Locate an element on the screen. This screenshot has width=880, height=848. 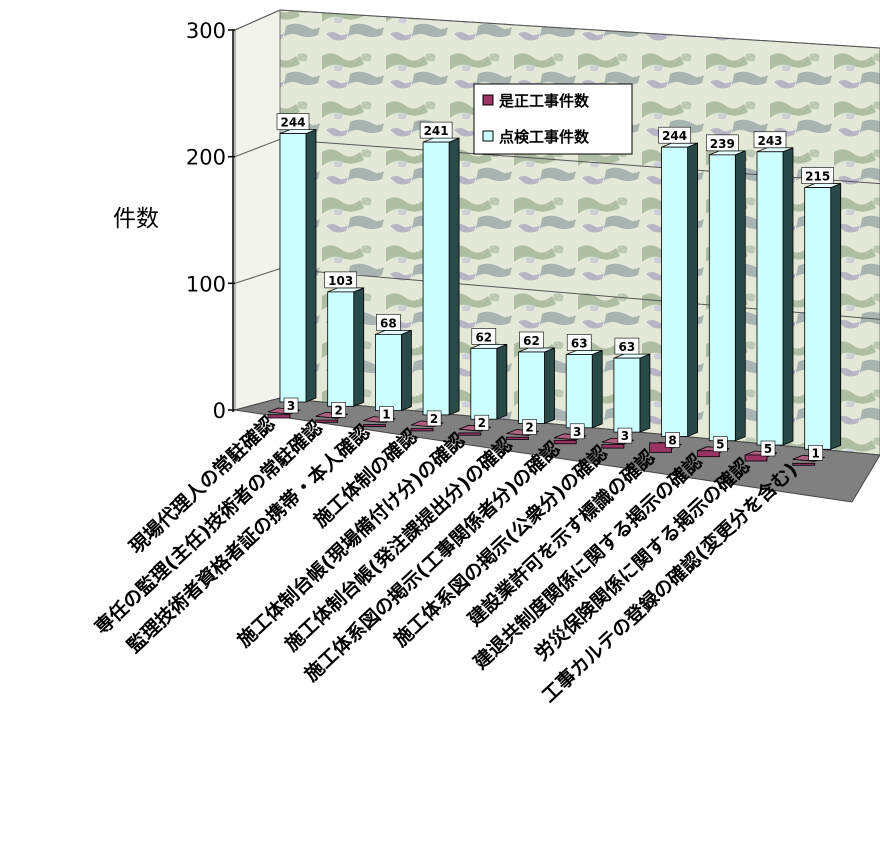
legend-swatch-corrective is located at coordinates (488, 100).